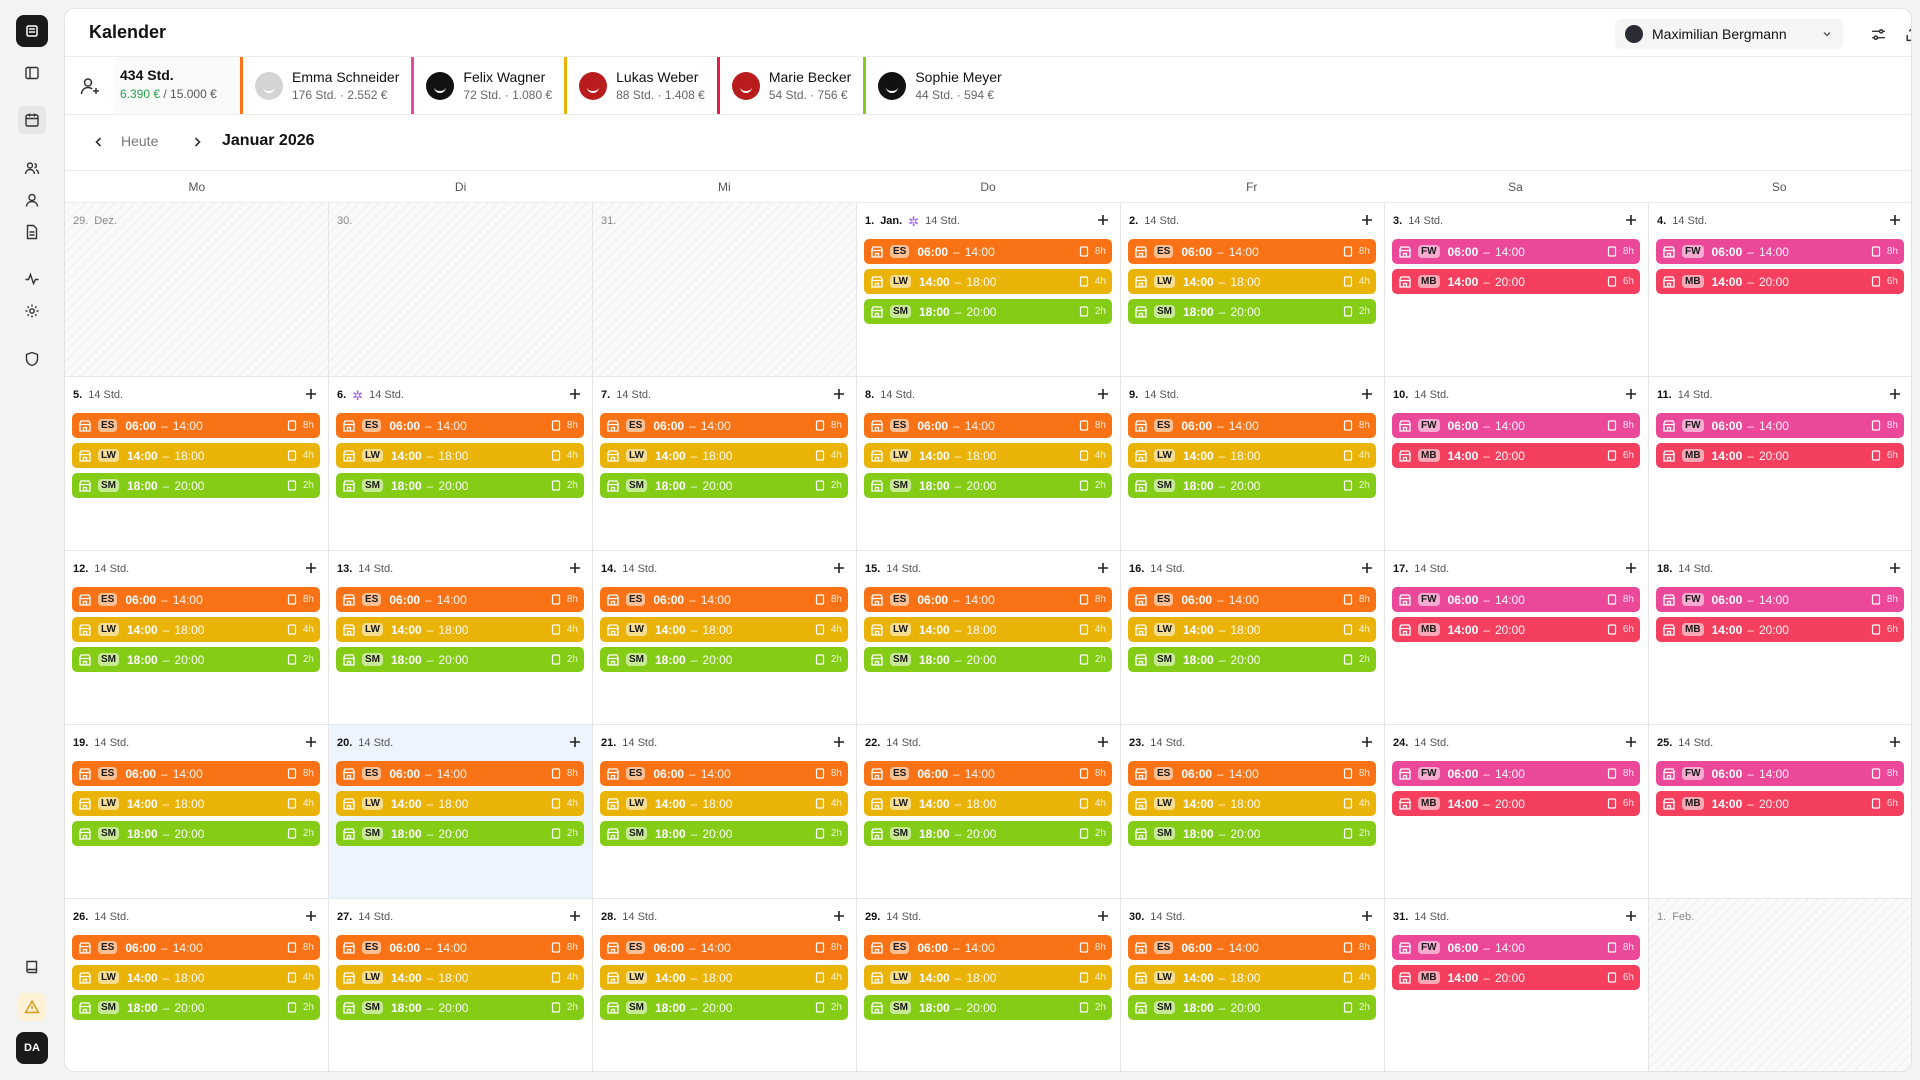  What do you see at coordinates (32, 168) in the screenshot?
I see `team-nav-icon` at bounding box center [32, 168].